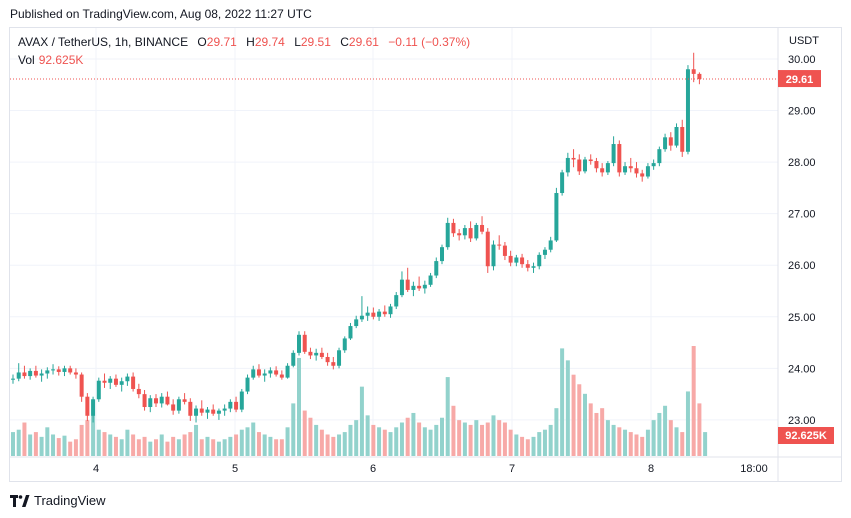  What do you see at coordinates (802, 318) in the screenshot?
I see `y-tick-label: 25.00` at bounding box center [802, 318].